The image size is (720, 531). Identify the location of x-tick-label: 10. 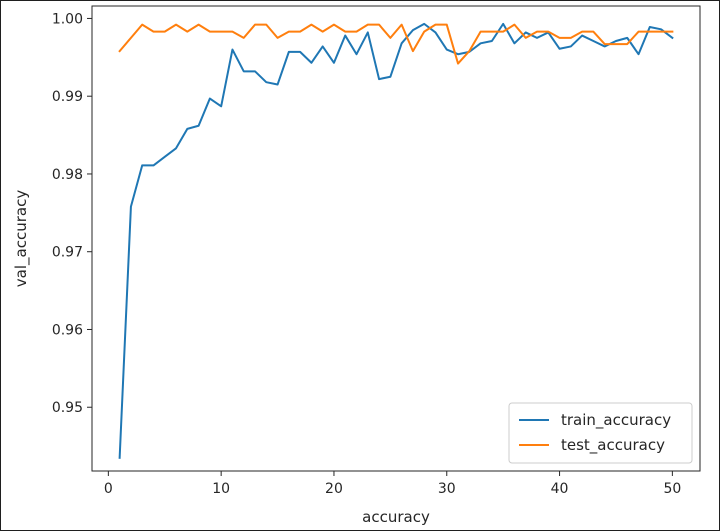
(221, 489).